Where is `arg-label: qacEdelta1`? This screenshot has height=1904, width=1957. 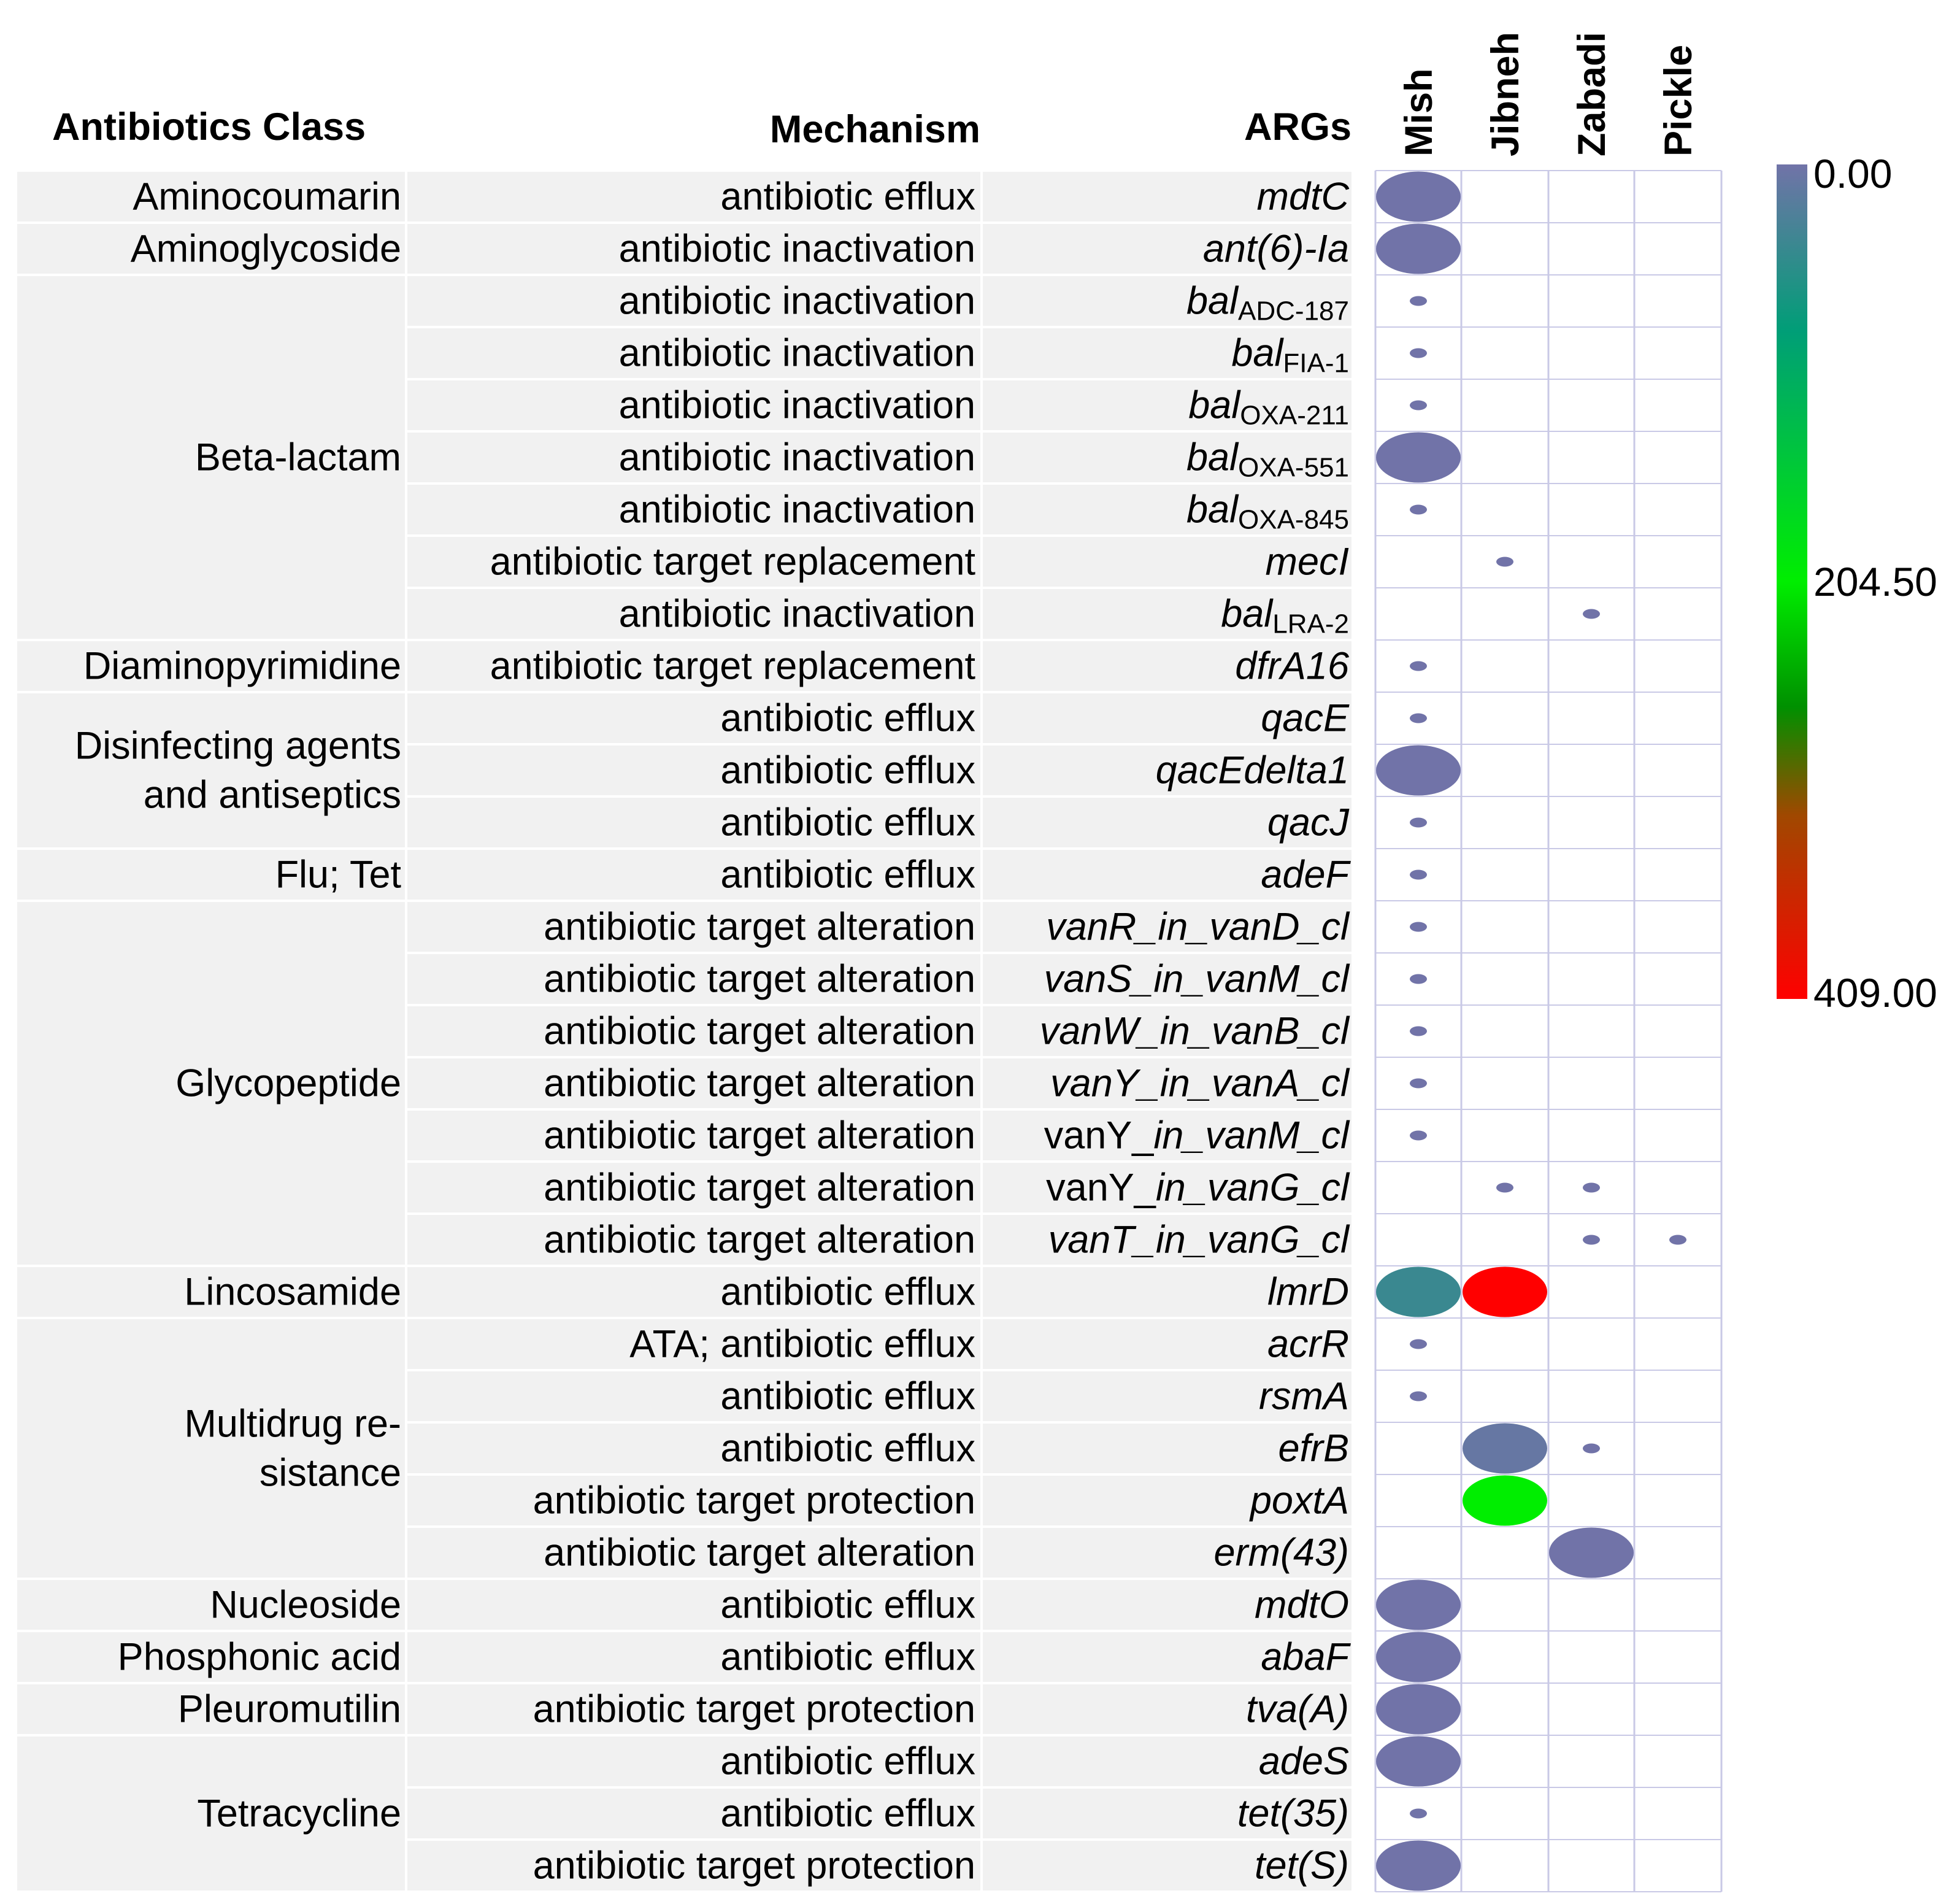
arg-label: qacEdelta1 is located at coordinates (1252, 770).